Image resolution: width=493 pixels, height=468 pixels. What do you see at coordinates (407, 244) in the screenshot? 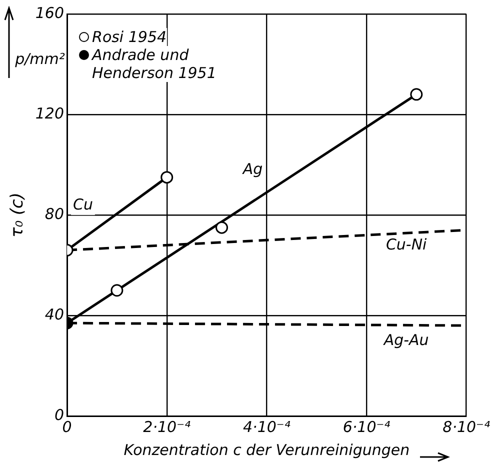
I see `series-label: Cu-Ni` at bounding box center [407, 244].